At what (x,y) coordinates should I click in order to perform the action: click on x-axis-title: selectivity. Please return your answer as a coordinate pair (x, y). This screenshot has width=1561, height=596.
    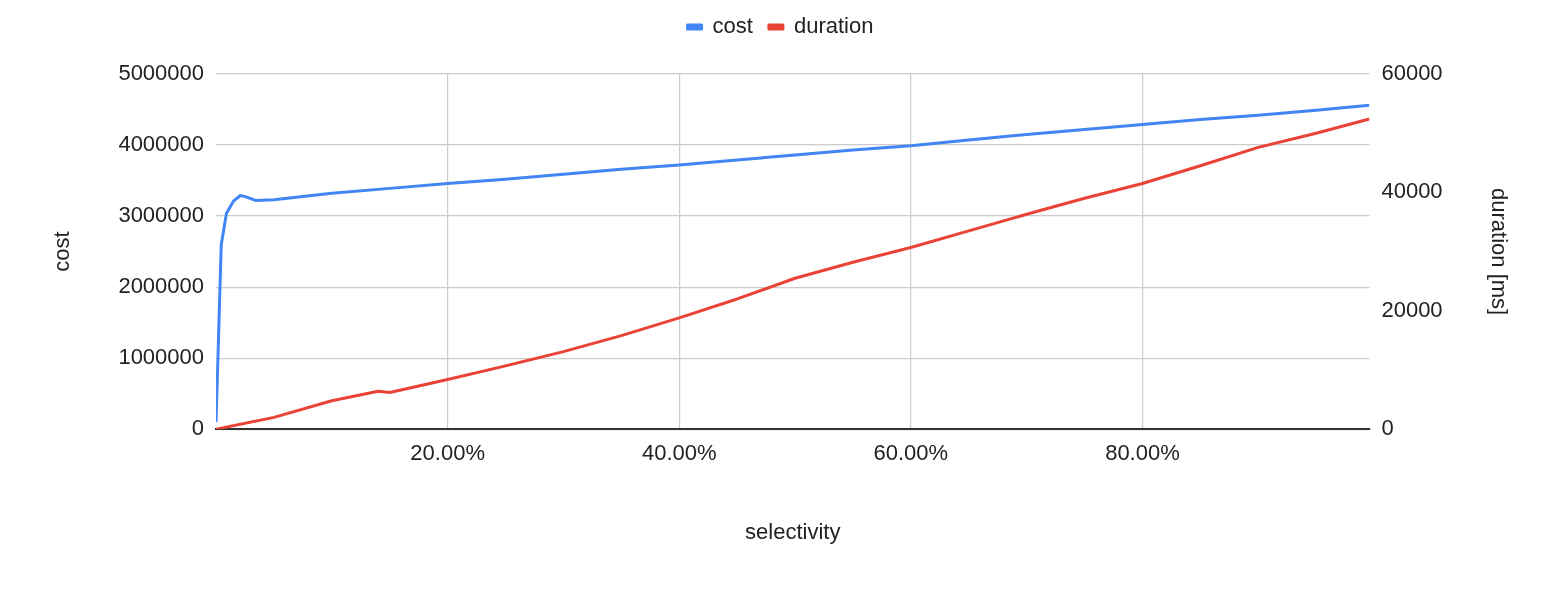
    Looking at the image, I should click on (793, 531).